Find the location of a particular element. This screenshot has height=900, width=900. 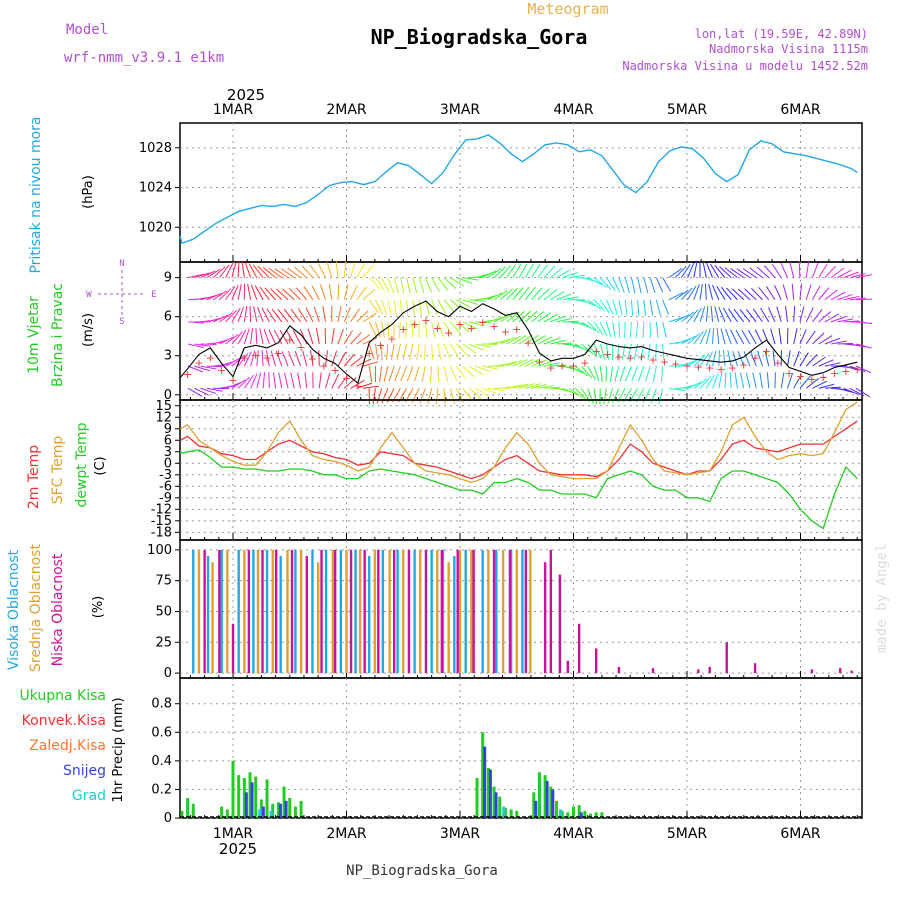

y-tick-label: 50 is located at coordinates (163, 611).